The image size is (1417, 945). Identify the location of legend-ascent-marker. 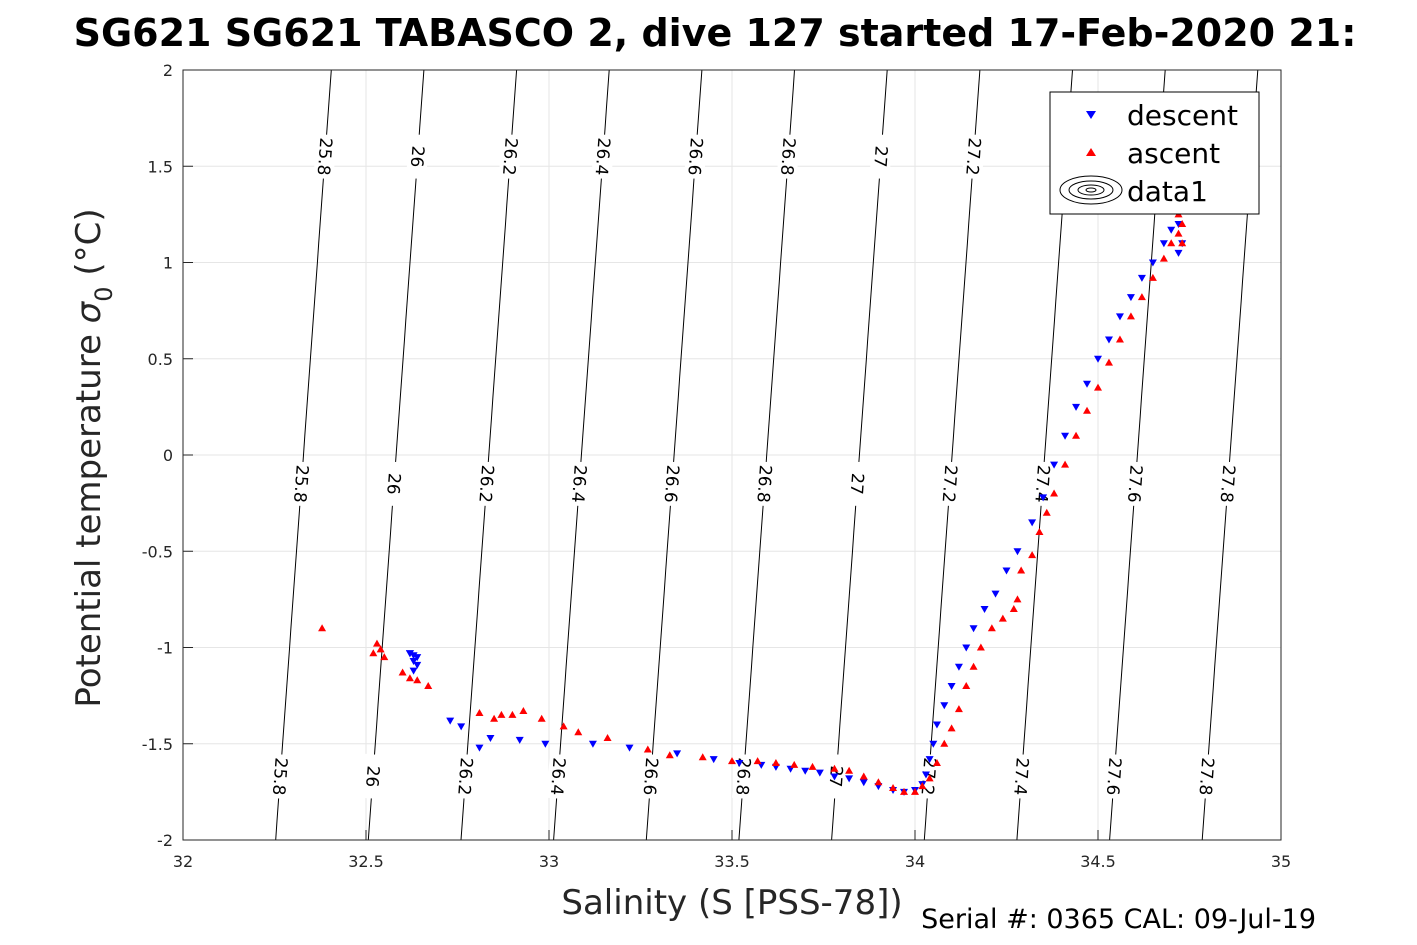
(1091, 152).